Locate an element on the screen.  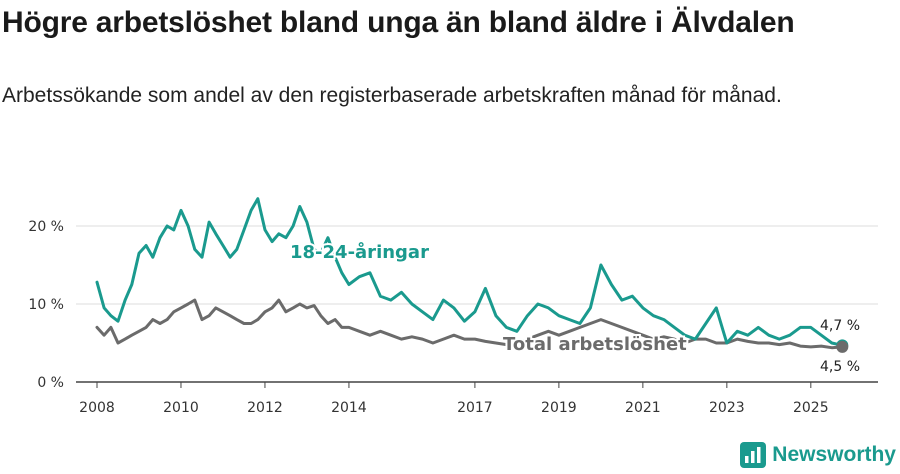
series-label-total: Total arbetslöshet is located at coordinates (595, 344).